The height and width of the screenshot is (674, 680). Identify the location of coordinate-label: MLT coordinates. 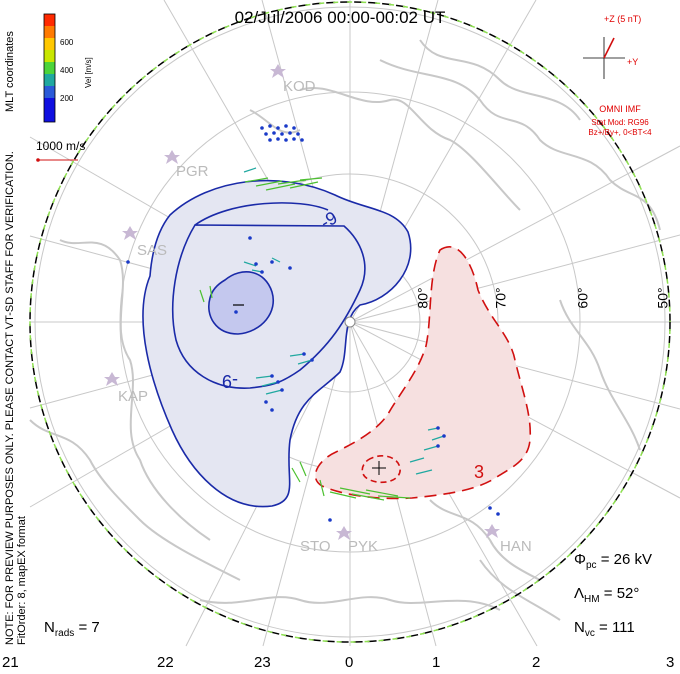
(10, 71).